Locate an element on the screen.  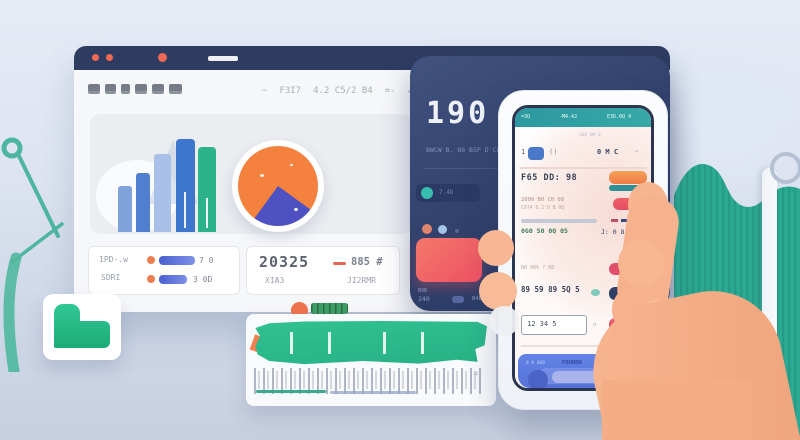
stat-label: SDRI is located at coordinates (111, 277).